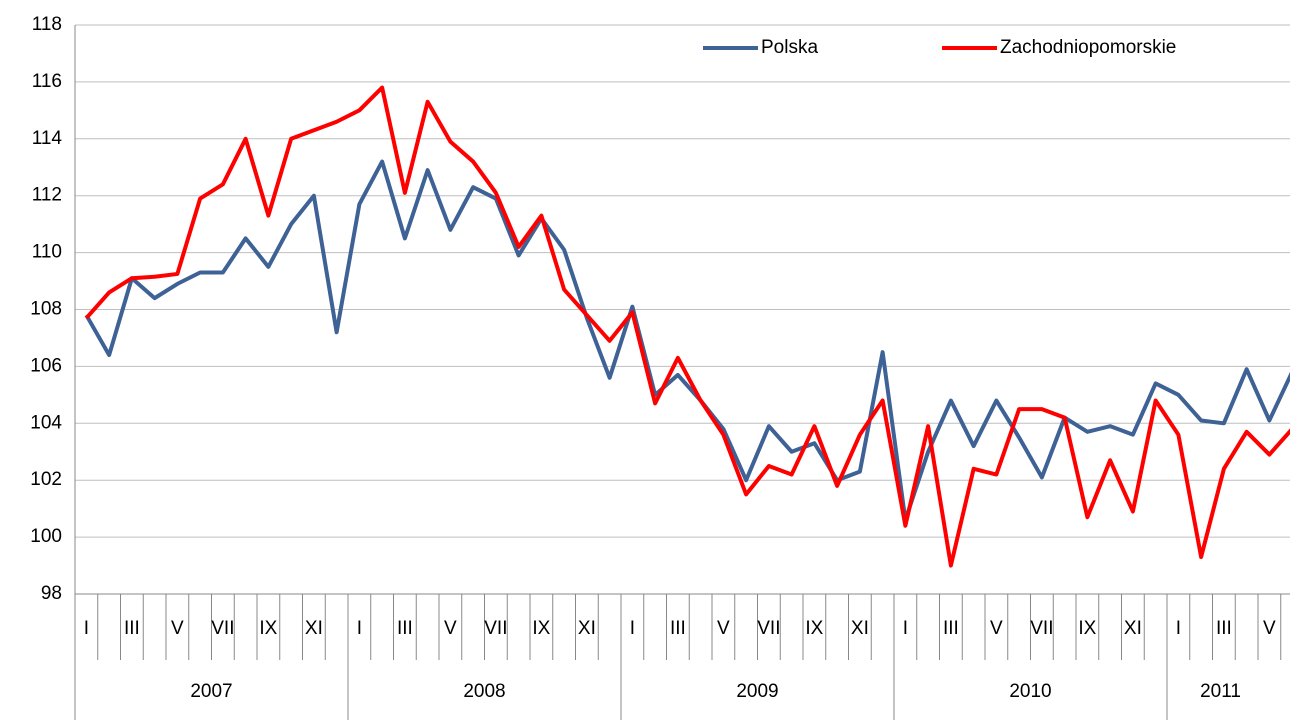 The image size is (1290, 720). What do you see at coordinates (484, 691) in the screenshot?
I see `group-label: 2008` at bounding box center [484, 691].